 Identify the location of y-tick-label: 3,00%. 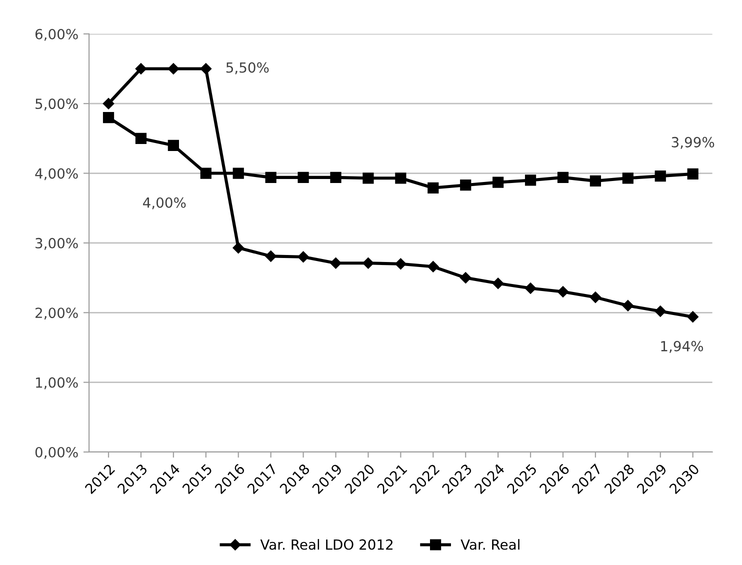
(57, 244).